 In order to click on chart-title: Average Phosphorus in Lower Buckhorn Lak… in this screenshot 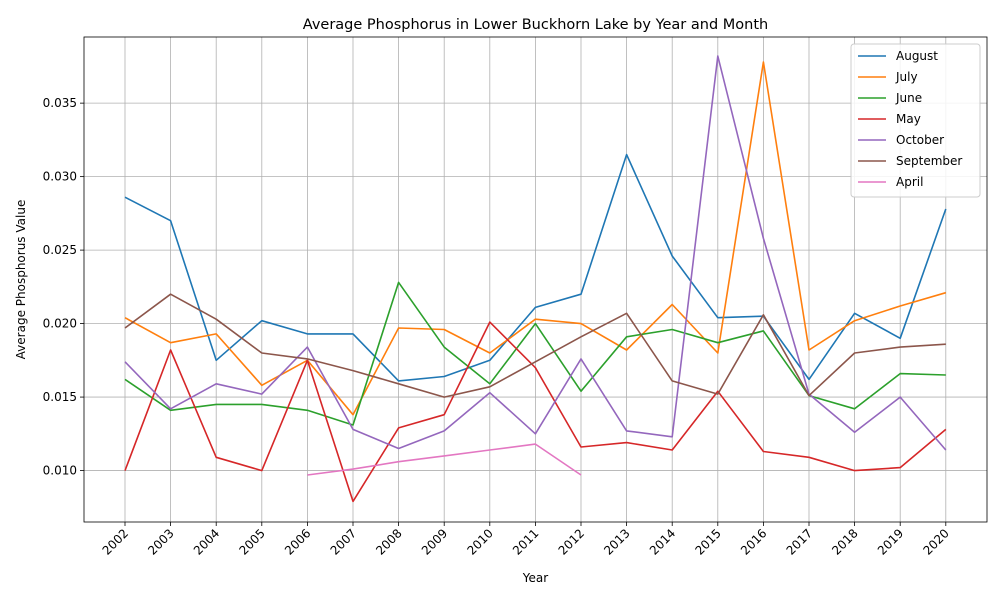, I will do `click(535, 25)`.